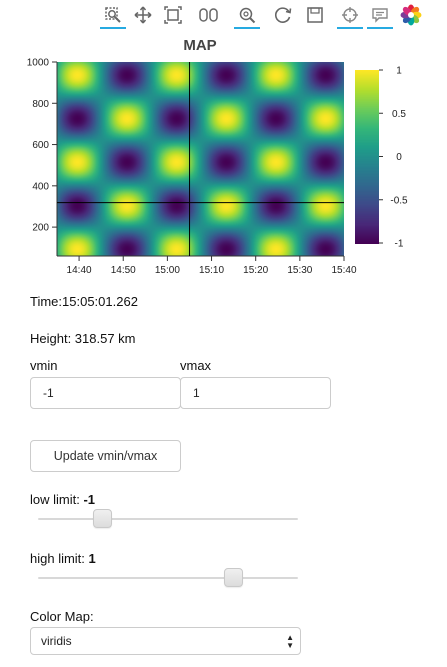 This screenshot has height=667, width=447. What do you see at coordinates (367, 157) in the screenshot?
I see `colorbar` at bounding box center [367, 157].